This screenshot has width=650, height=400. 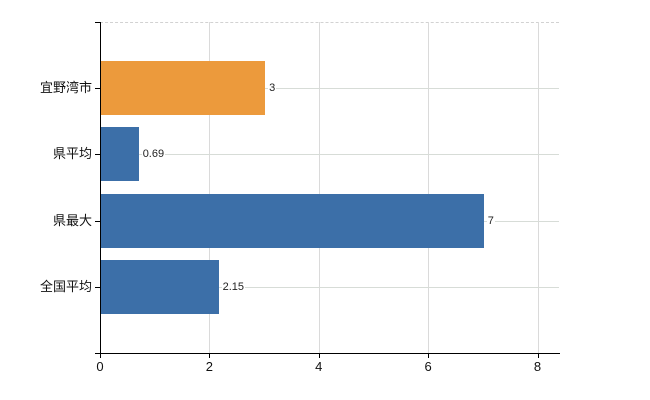 I want to click on y-axis-line, so click(x=100, y=188).